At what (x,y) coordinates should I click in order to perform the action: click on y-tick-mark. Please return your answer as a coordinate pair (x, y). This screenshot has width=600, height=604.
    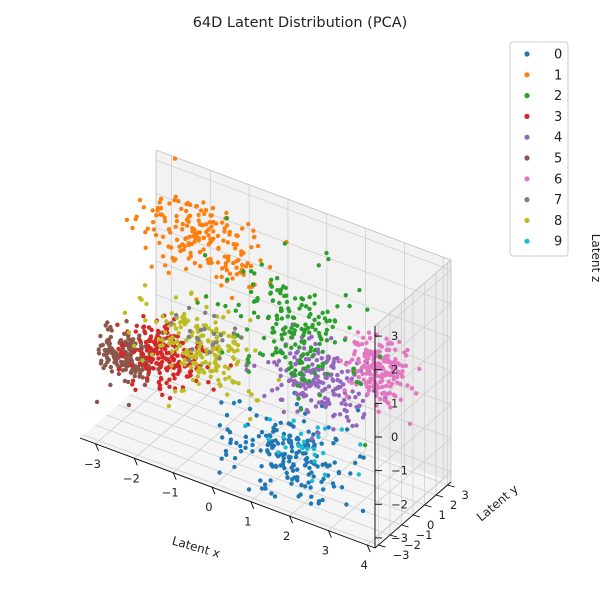
    Looking at the image, I should click on (439, 496).